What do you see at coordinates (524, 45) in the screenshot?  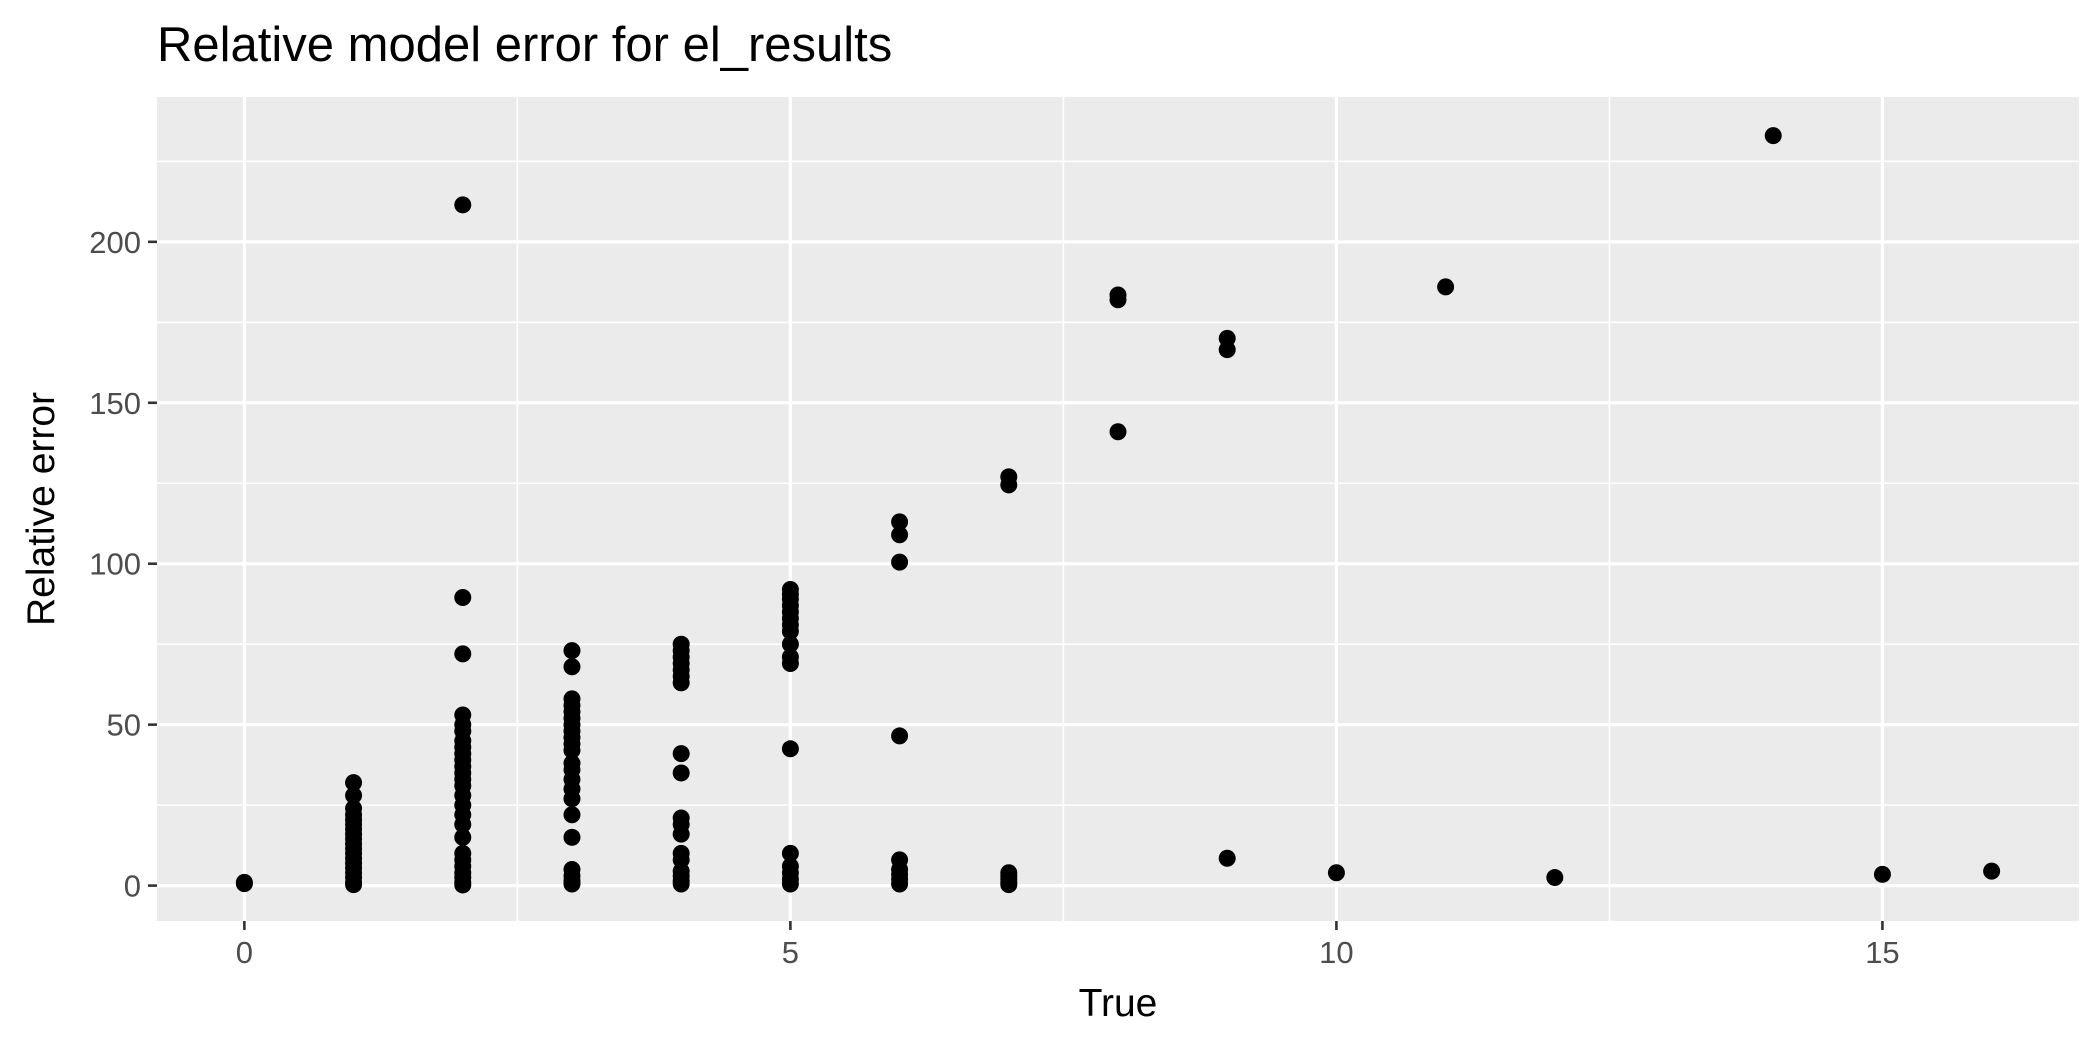 I see `chart-title: Relative model error for el_results` at bounding box center [524, 45].